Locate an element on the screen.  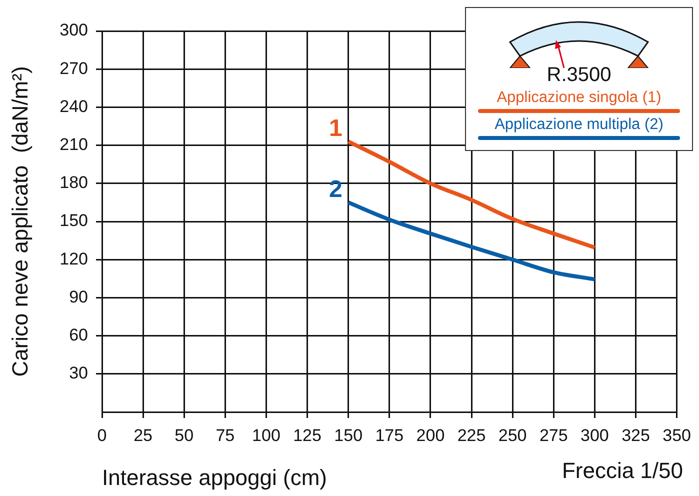
x-tick-label: 300 is located at coordinates (594, 435).